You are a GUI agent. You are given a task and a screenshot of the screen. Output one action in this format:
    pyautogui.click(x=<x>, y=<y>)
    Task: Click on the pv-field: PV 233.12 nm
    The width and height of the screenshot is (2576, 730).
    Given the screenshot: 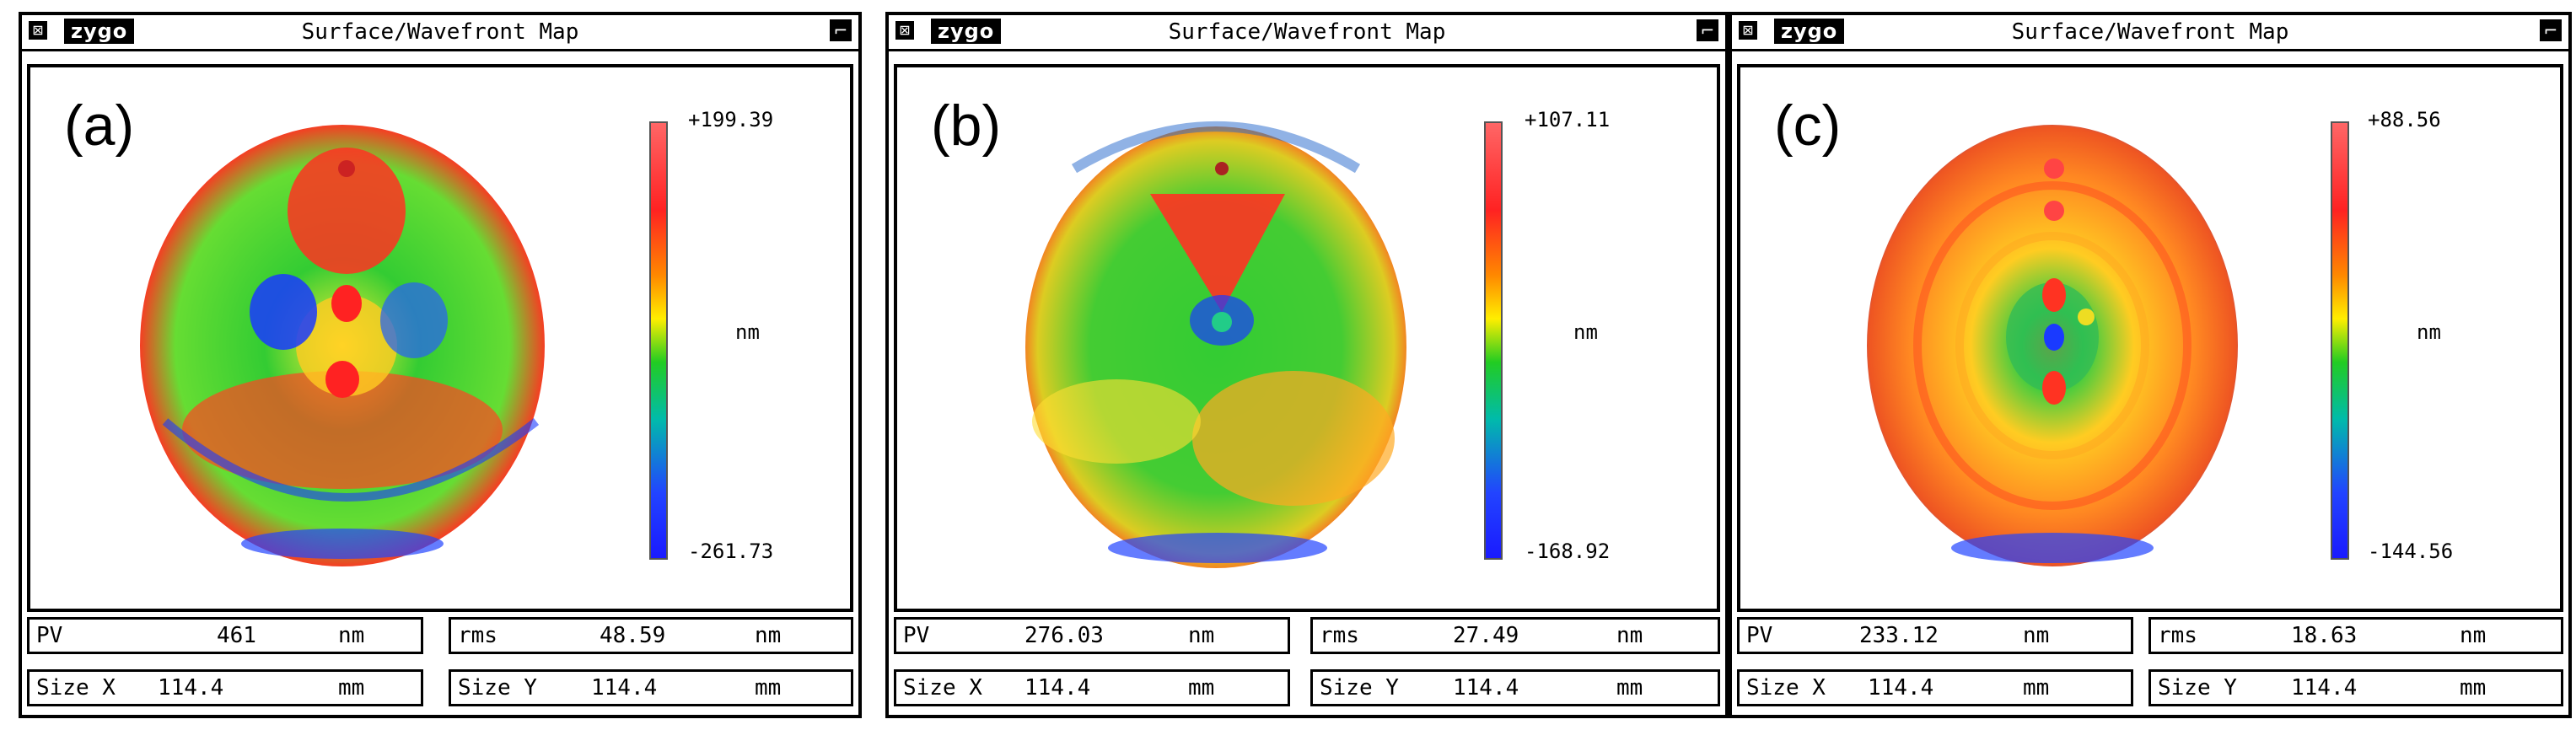 What is the action you would take?
    pyautogui.click(x=1935, y=635)
    